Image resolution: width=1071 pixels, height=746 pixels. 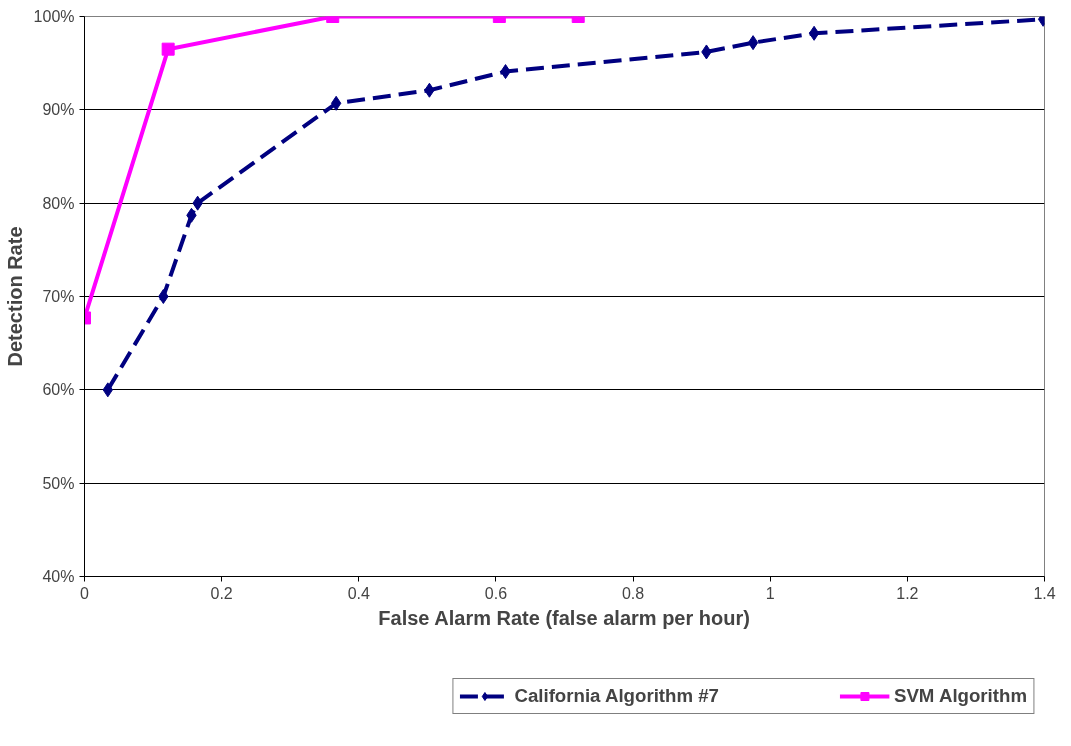 What do you see at coordinates (58, 296) in the screenshot?
I see `y-tick-label: 70%` at bounding box center [58, 296].